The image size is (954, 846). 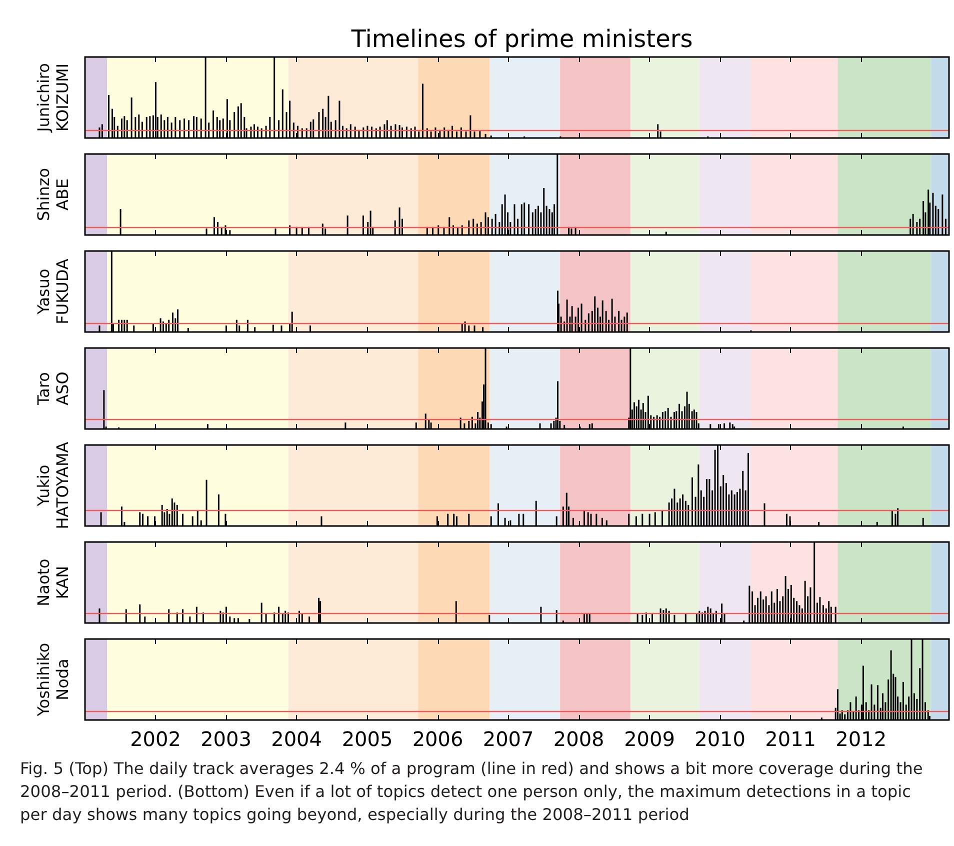 I want to click on caption: Fig. 5 (Top) The daily track averages 2.4 % of a program (line in red) and shows a bit more coverage during the 2008–2011 period. (Bottom) Even if a lot of topics detect one person only, the maximum detections in a topic per day shows many topics going beyond, especially during the 2008–2011 period, so click(x=472, y=792).